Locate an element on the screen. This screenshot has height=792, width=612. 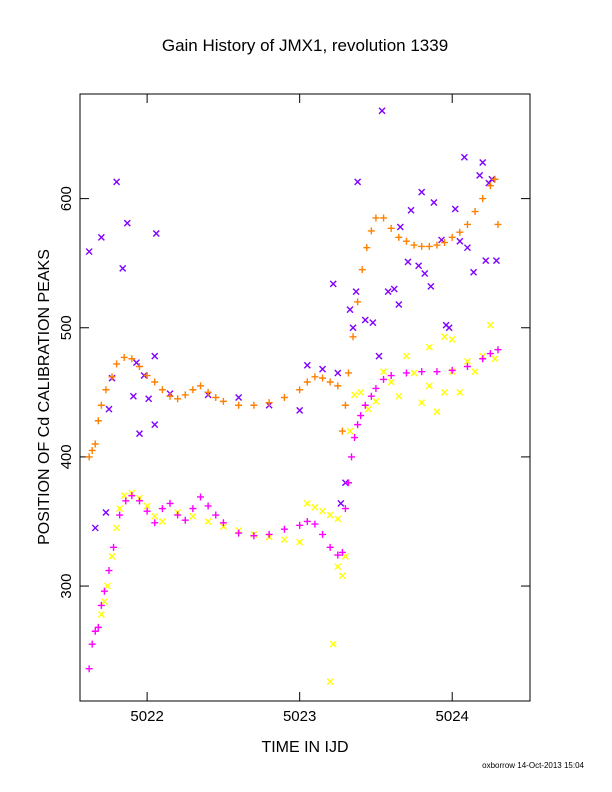
credit-line: oxborrow 14-Oct-2013 15:04 is located at coordinates (533, 765).